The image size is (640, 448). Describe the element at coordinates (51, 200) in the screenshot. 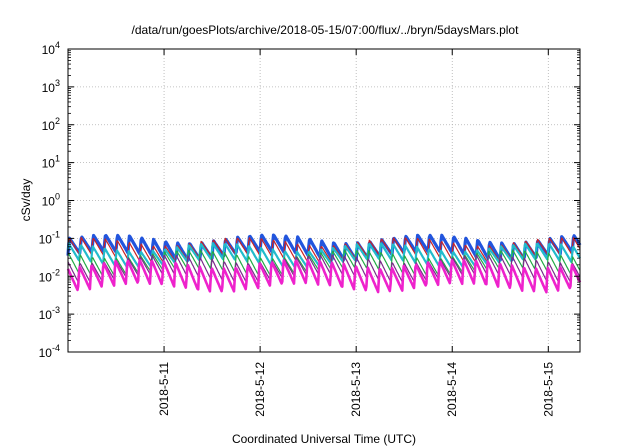

I see `y-tick-label: 10⁰` at that location.